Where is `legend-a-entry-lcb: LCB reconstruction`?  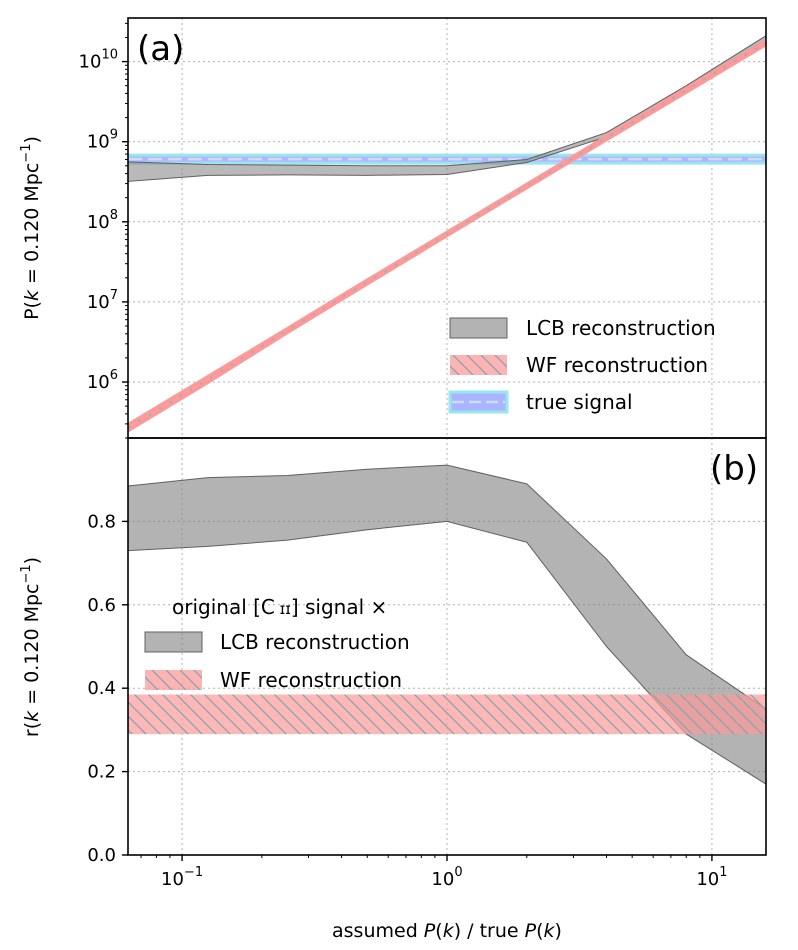
legend-a-entry-lcb: LCB reconstruction is located at coordinates (582, 328).